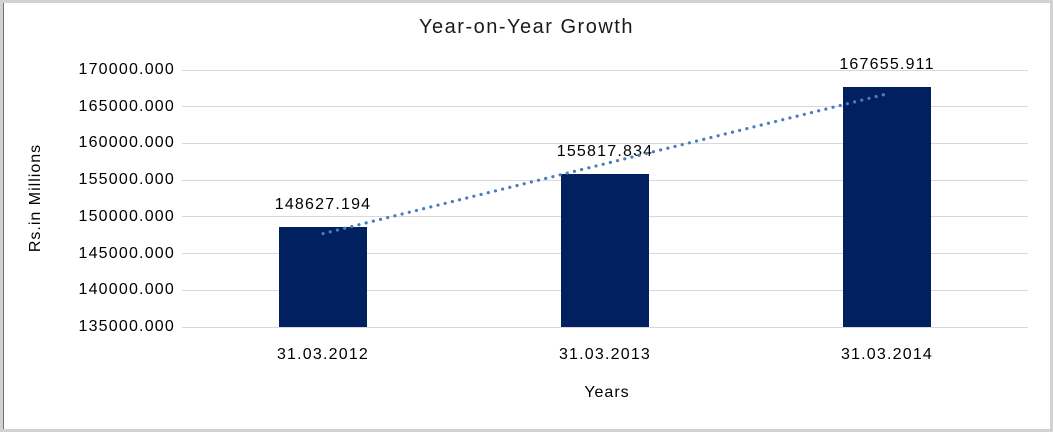 This screenshot has height=432, width=1053. I want to click on y-tick-label: 165000.000, so click(126, 106).